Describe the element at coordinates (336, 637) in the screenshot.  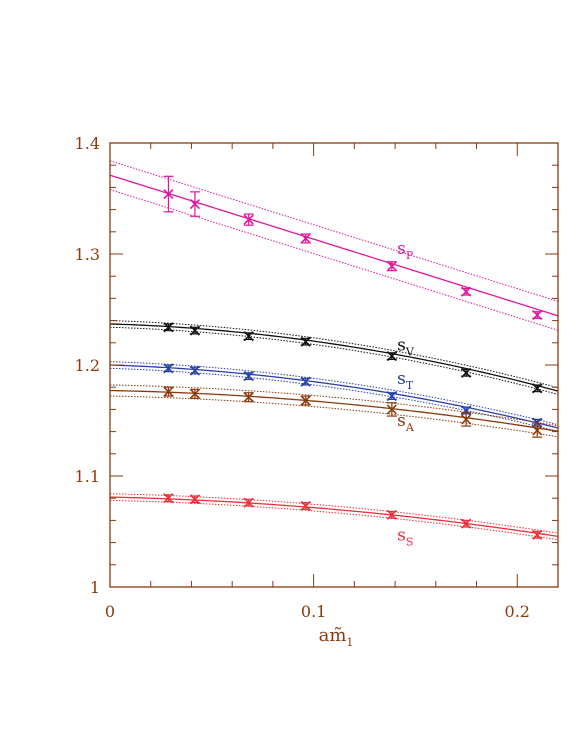
I see `x-axis-label: am̃1` at that location.